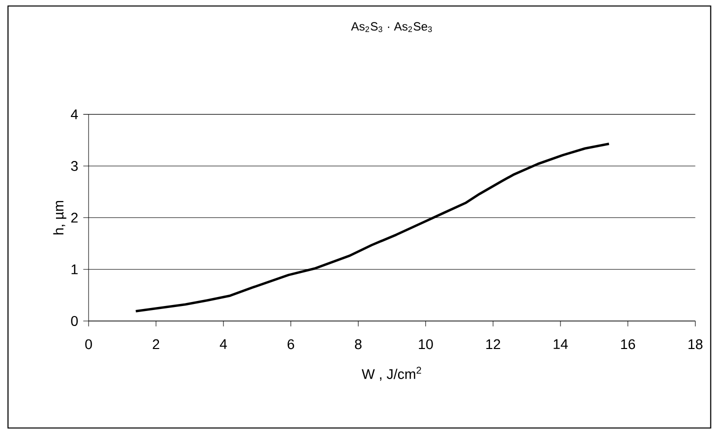 The image size is (712, 435). What do you see at coordinates (392, 373) in the screenshot?
I see `x-axis-title: W , J/cm$^{2}$` at bounding box center [392, 373].